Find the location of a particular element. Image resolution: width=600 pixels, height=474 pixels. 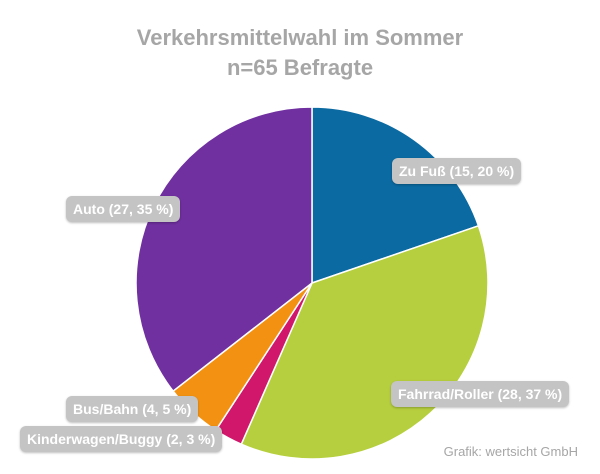

pie-slice-zu-fu- is located at coordinates (395, 195).